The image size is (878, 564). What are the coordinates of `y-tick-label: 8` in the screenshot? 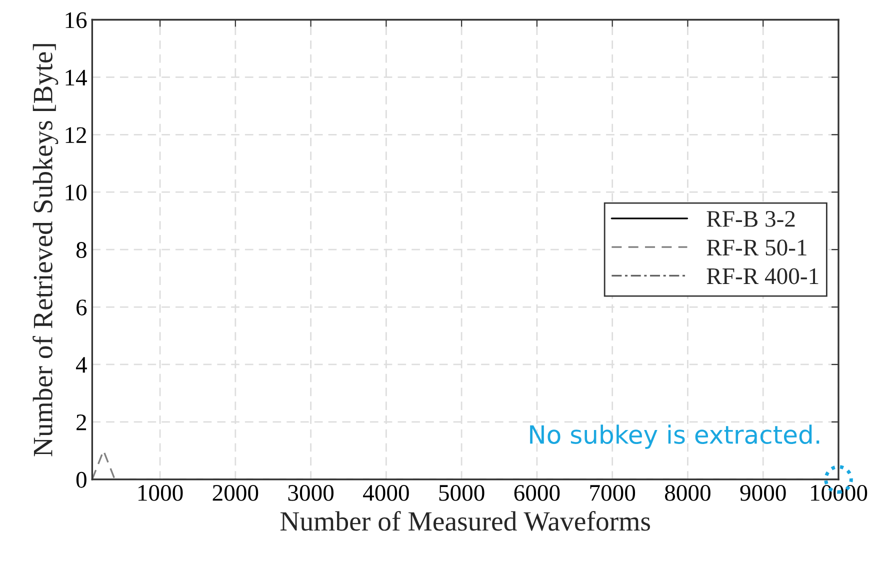 It's located at (81, 250).